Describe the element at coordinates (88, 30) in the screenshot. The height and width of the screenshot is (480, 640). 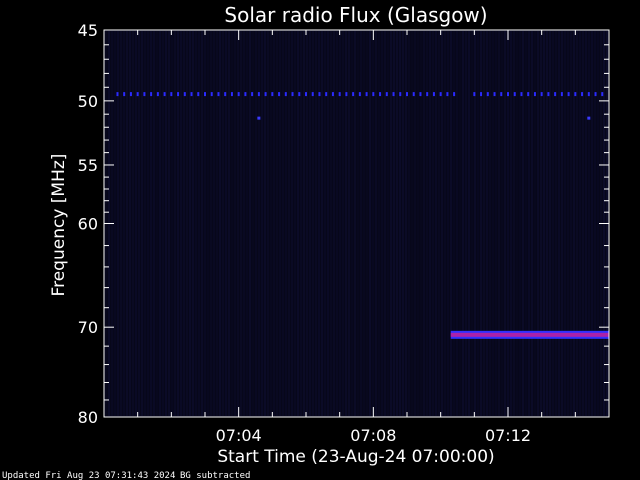
I see `y-tick-label: 45` at that location.